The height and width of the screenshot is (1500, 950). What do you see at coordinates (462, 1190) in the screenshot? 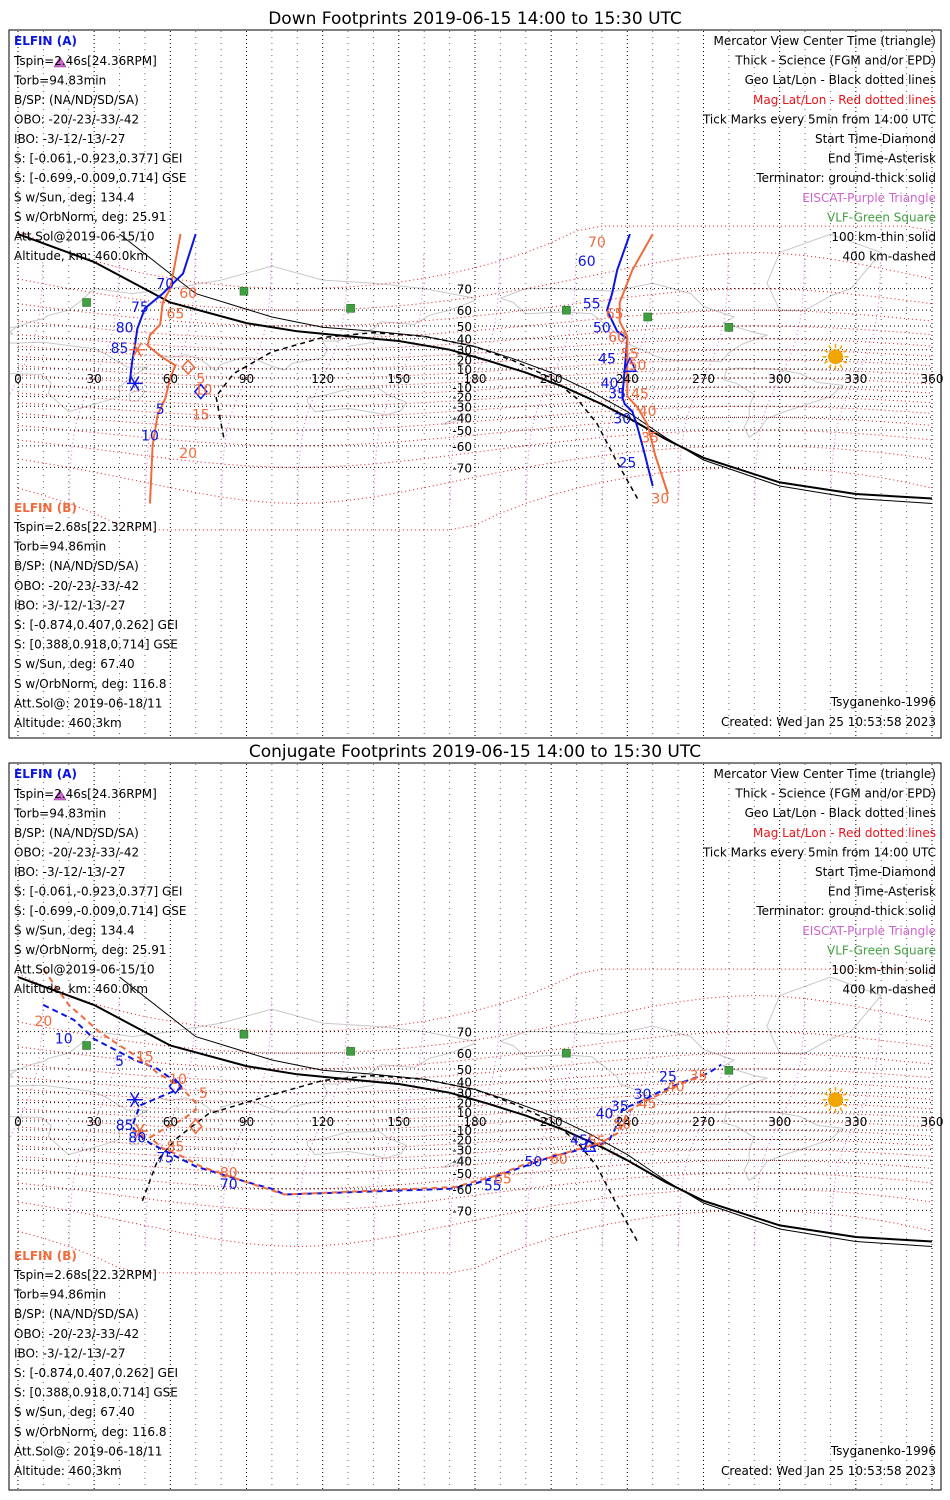
I see `lat-tick-label: -60` at bounding box center [462, 1190].